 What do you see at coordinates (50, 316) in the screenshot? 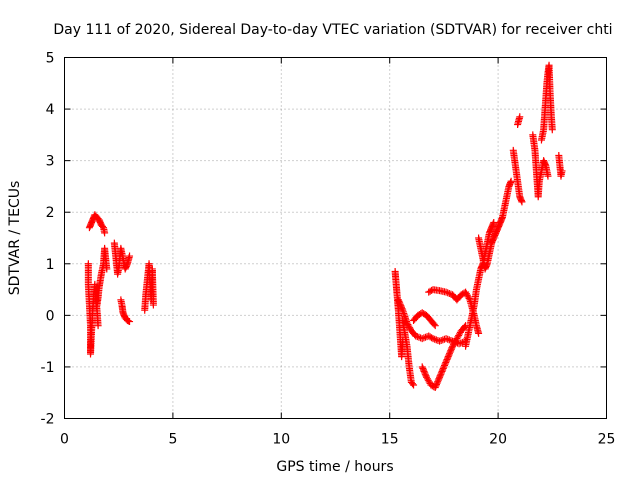
I see `y-tick-label: 0` at bounding box center [50, 316].